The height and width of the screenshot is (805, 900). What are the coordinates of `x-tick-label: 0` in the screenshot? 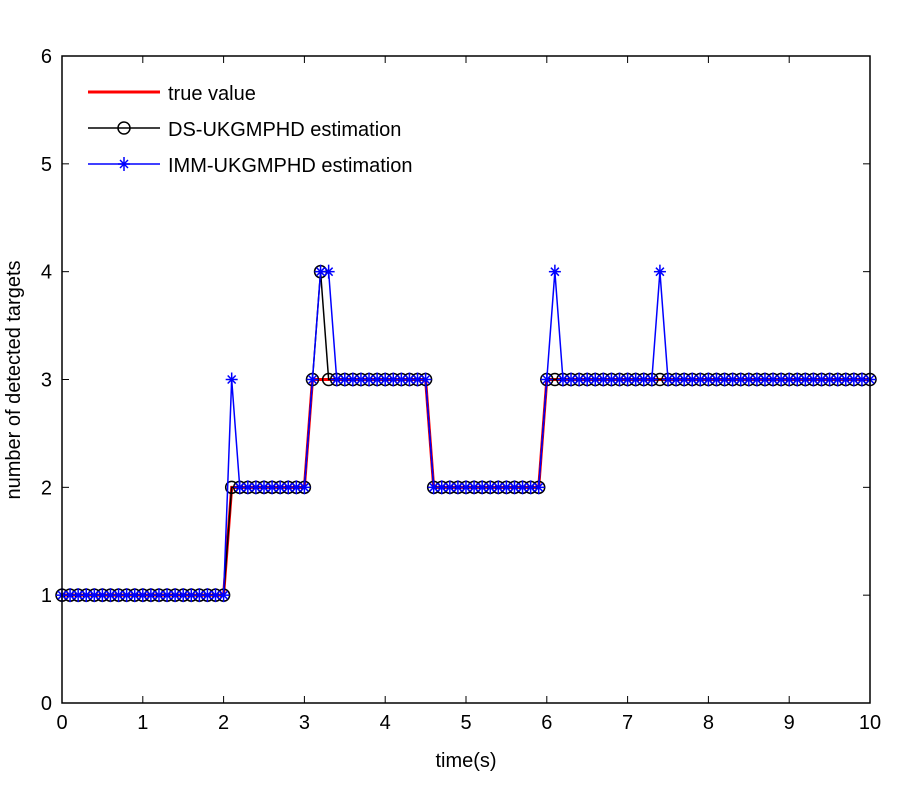 It's located at (61, 723).